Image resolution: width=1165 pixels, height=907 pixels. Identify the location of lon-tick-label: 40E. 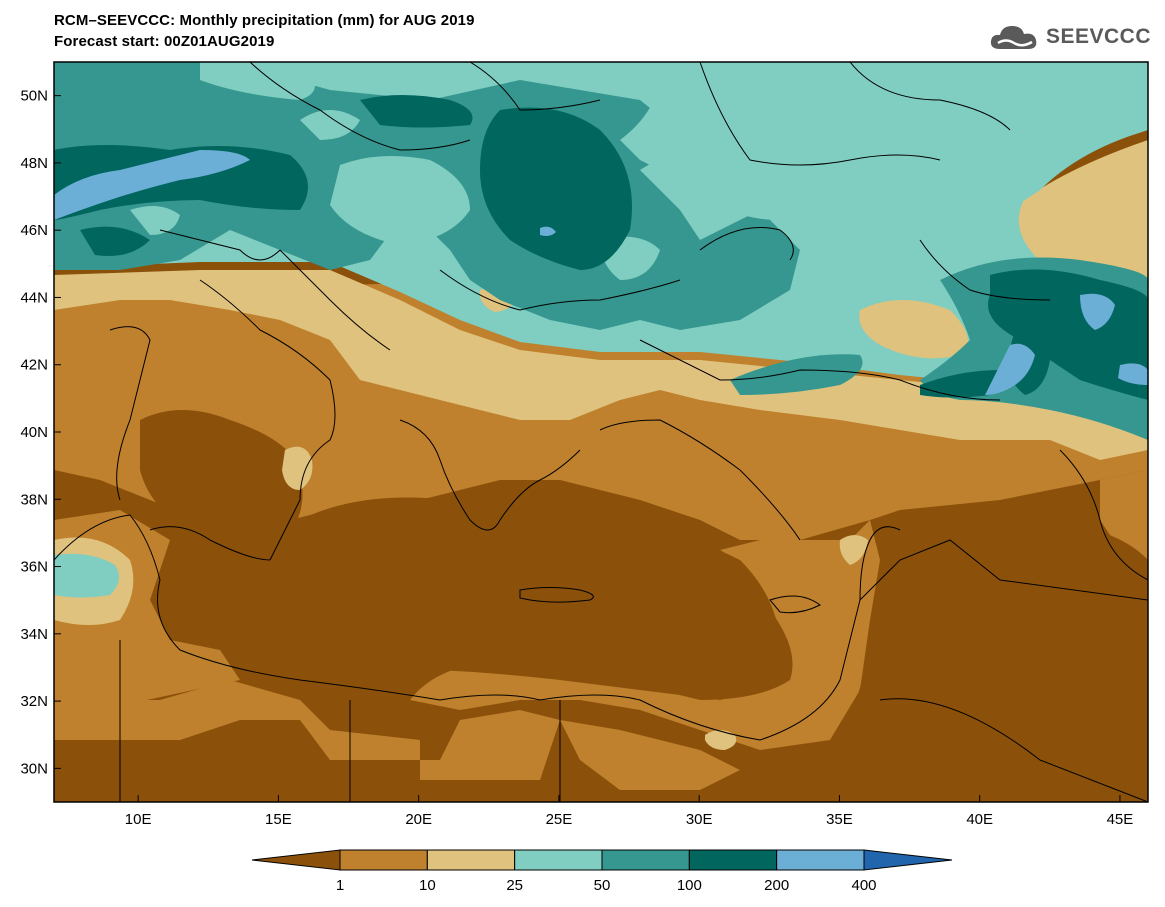
(979, 819).